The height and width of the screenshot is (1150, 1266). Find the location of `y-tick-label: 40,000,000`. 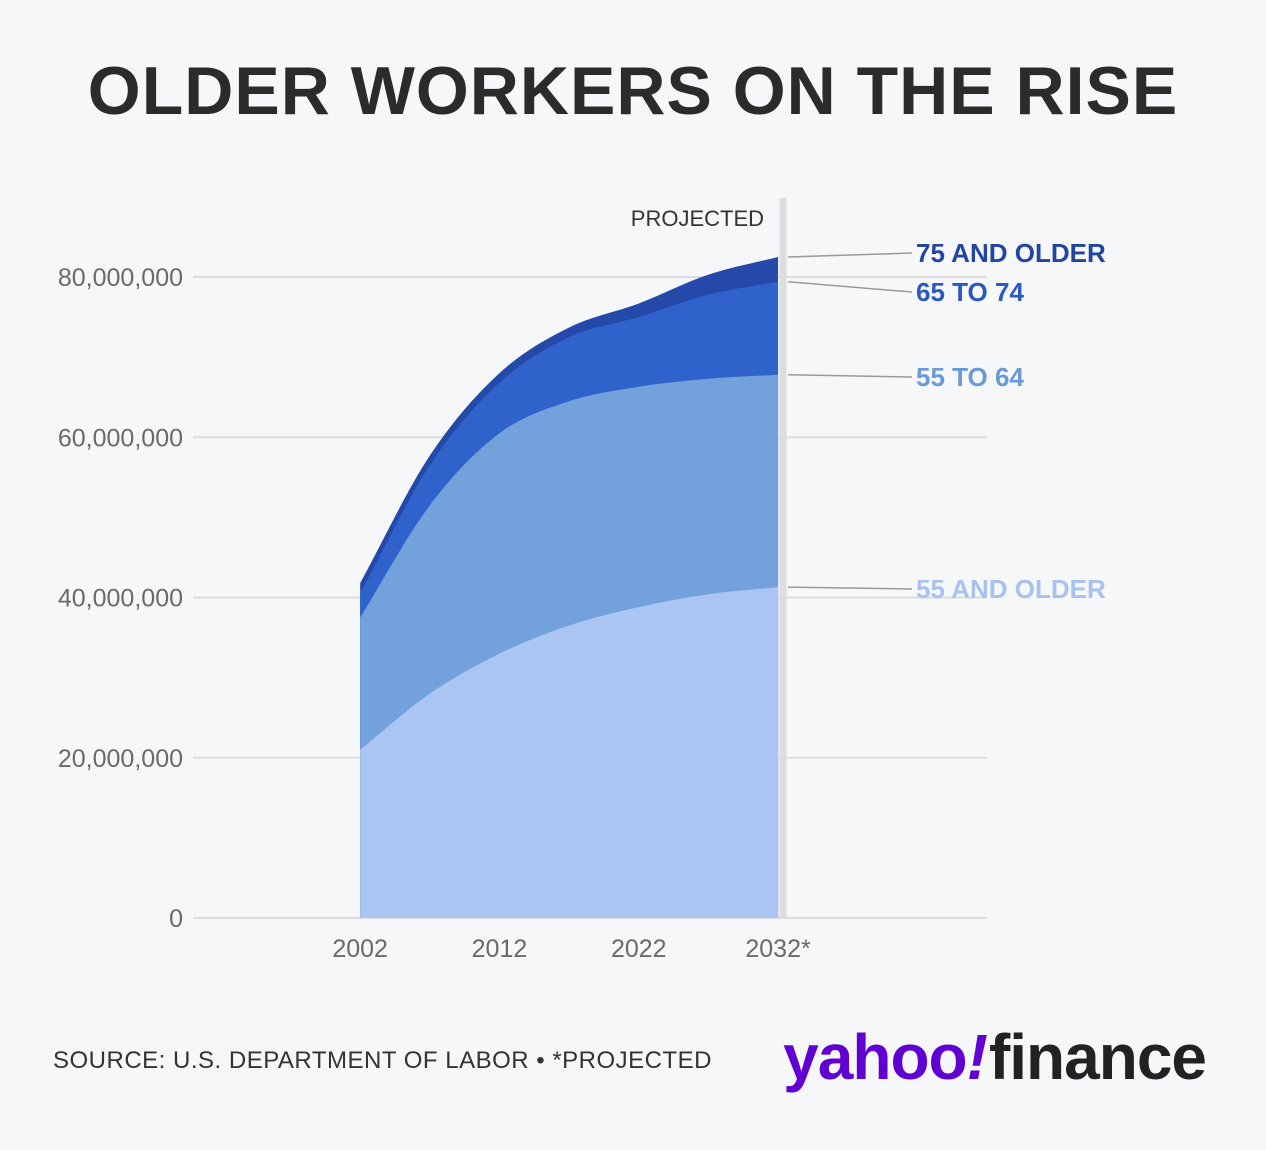

y-tick-label: 40,000,000 is located at coordinates (120, 599).